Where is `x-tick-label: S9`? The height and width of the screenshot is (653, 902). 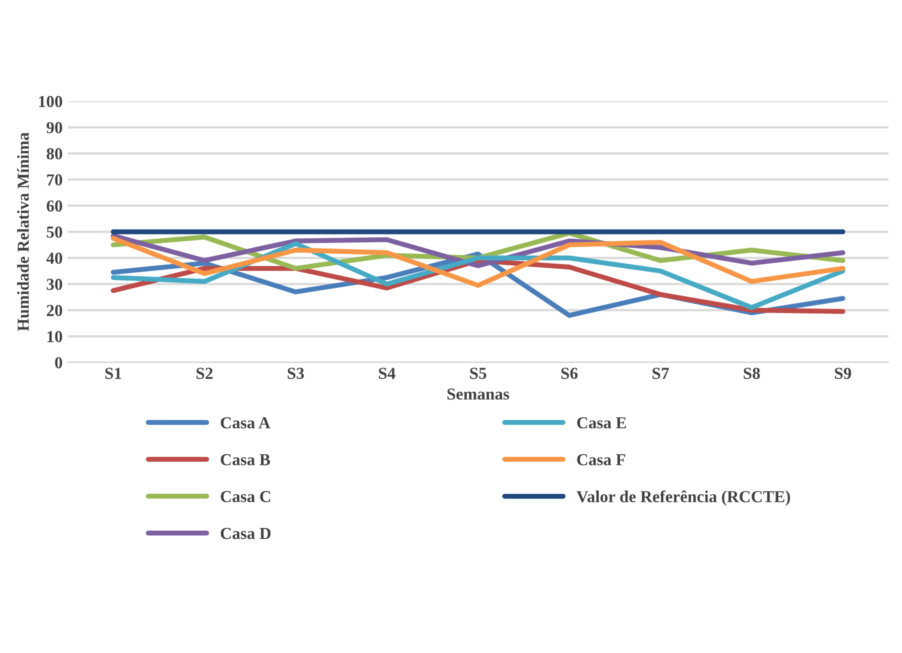 x-tick-label: S9 is located at coordinates (843, 374).